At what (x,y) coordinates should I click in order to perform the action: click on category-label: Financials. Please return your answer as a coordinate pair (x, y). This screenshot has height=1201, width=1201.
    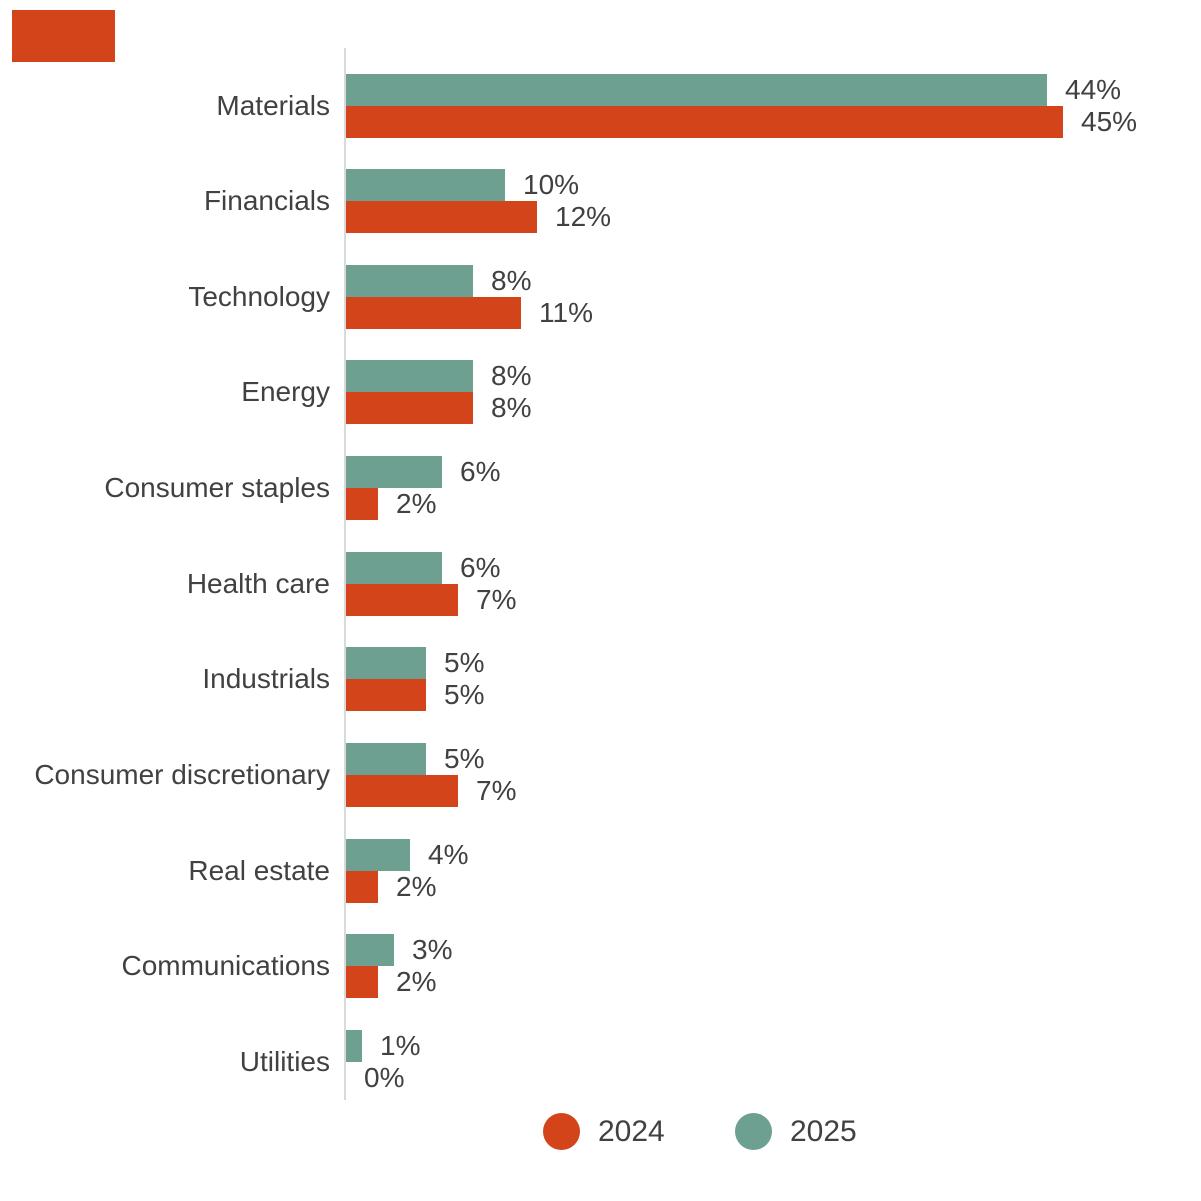
    Looking at the image, I should click on (266, 201).